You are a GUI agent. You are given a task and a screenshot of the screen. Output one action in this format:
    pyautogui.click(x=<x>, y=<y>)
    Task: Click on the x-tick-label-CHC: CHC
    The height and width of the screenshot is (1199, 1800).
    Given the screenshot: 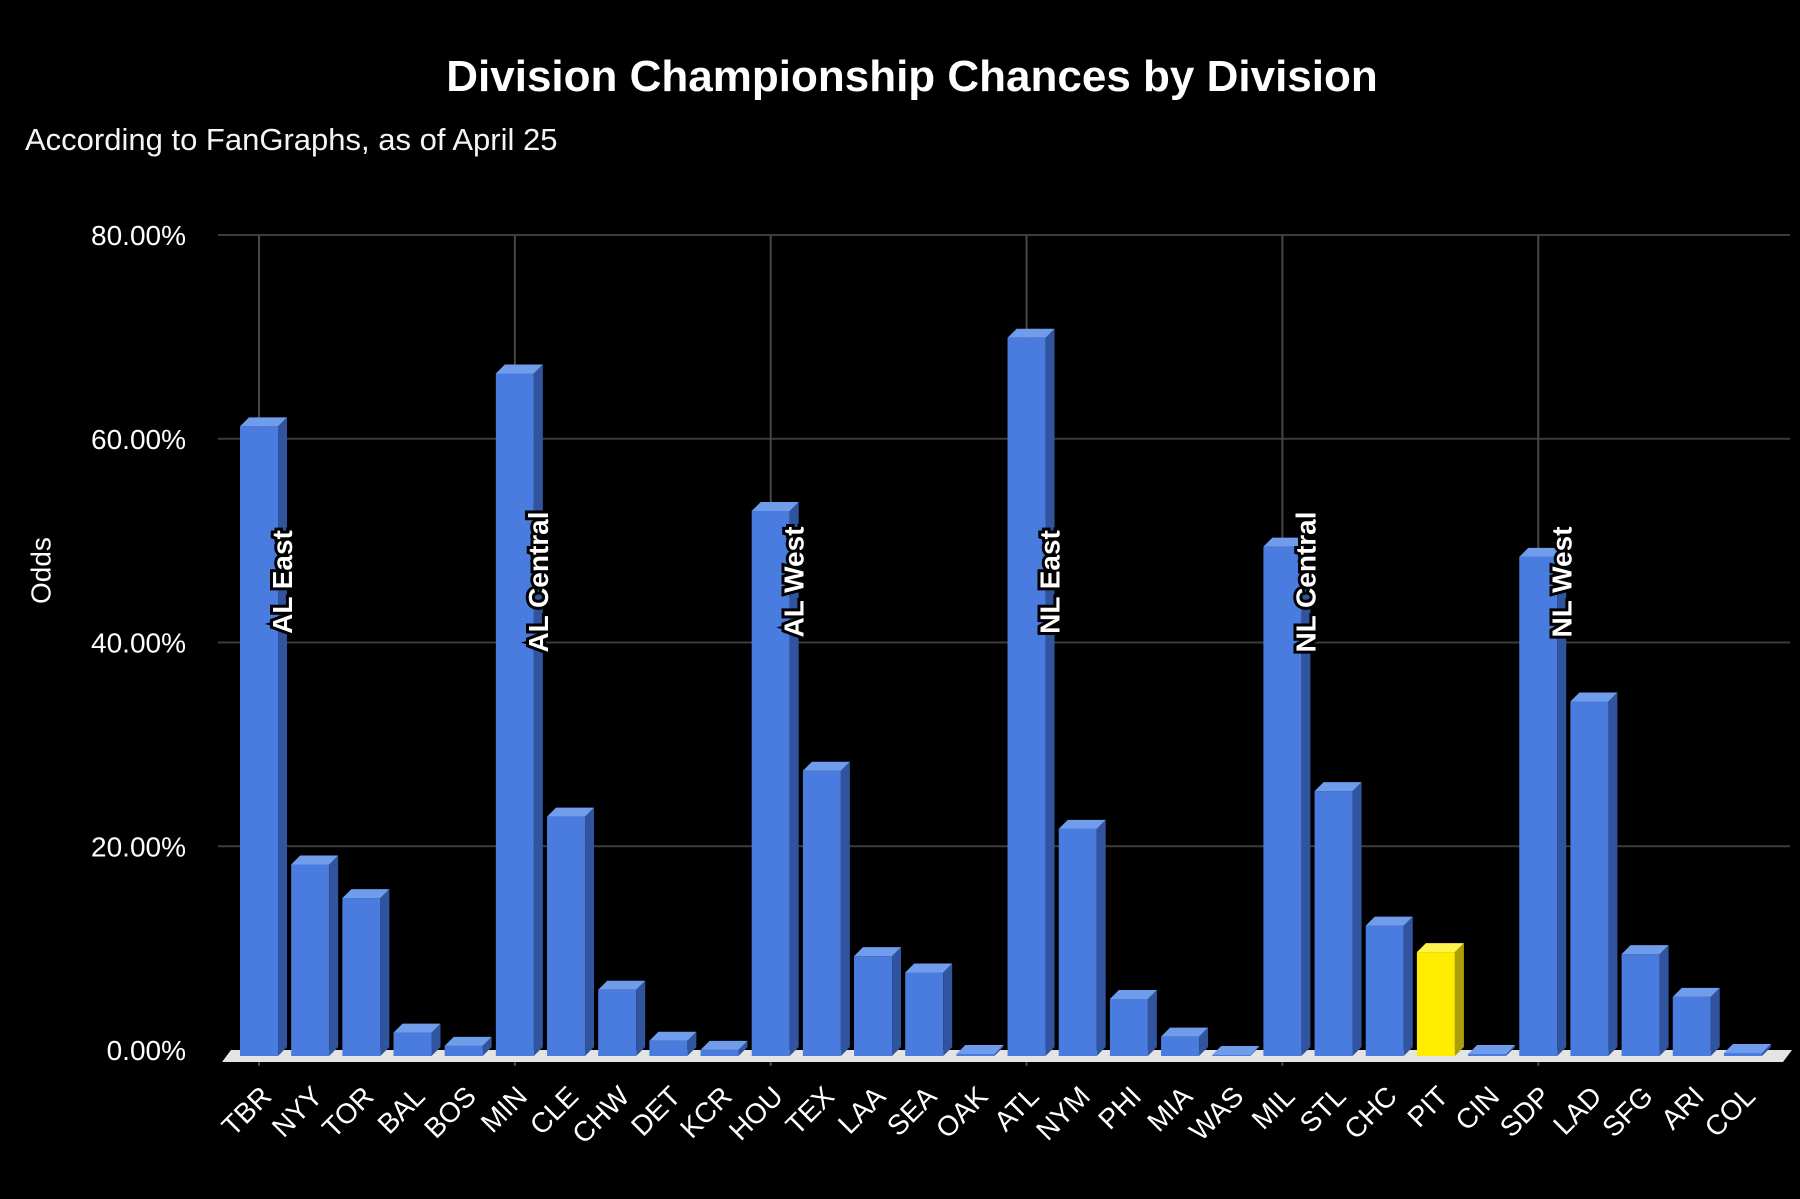 What is the action you would take?
    pyautogui.click(x=1370, y=1112)
    